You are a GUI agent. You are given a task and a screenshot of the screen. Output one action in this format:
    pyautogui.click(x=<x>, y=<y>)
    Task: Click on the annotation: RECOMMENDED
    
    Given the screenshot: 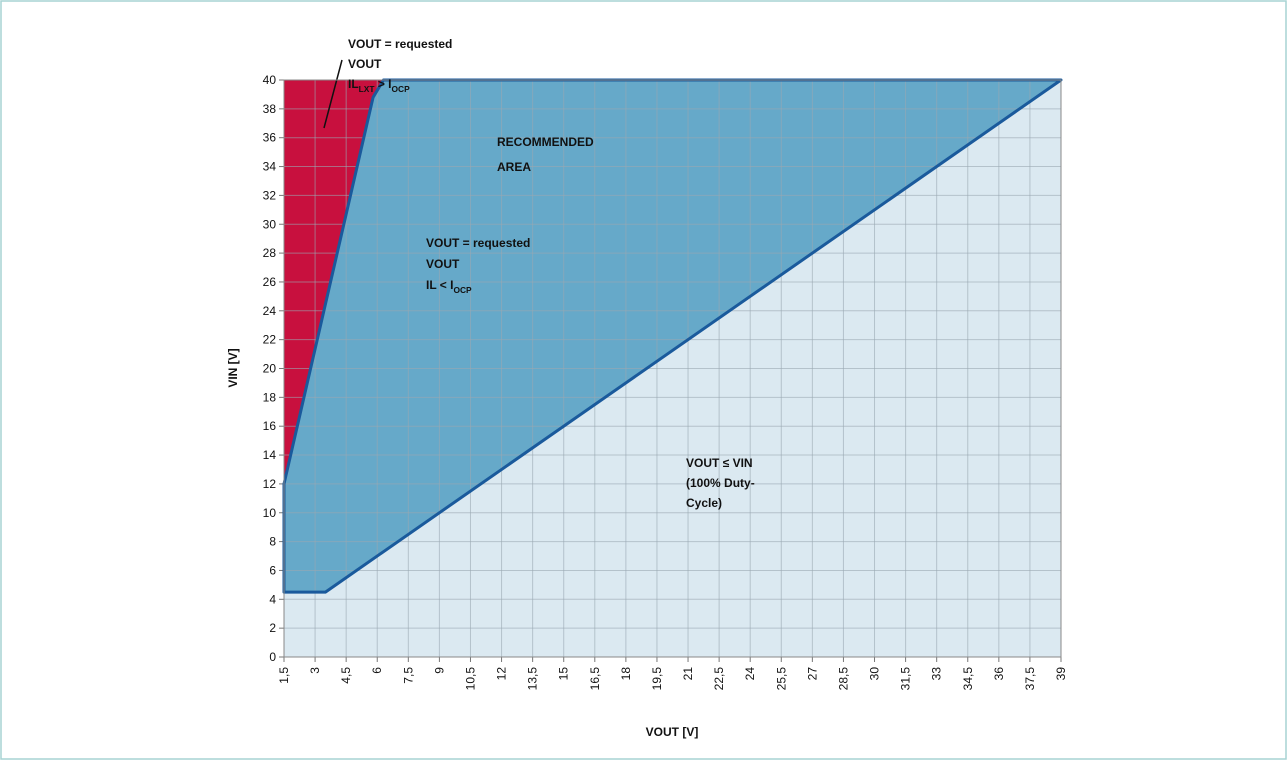 What is the action you would take?
    pyautogui.click(x=545, y=142)
    